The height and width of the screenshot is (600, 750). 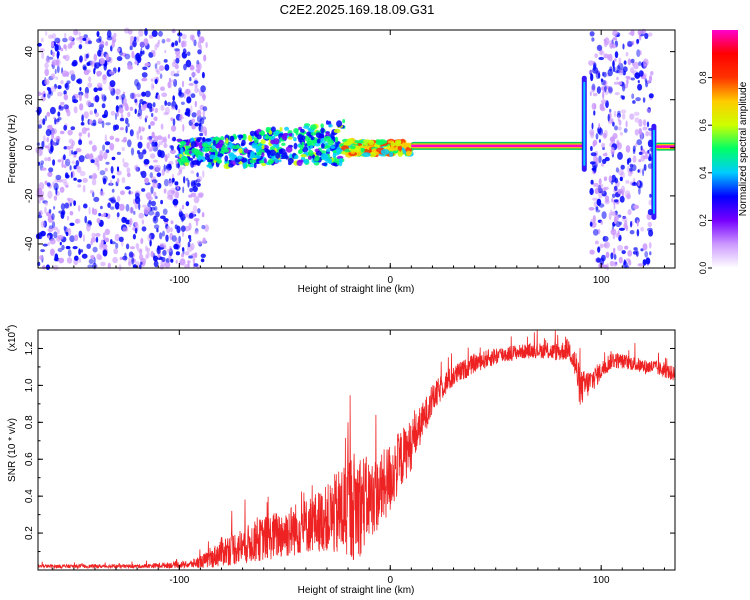 I want to click on snr-y-multiplier: (x104), so click(x=11, y=338).